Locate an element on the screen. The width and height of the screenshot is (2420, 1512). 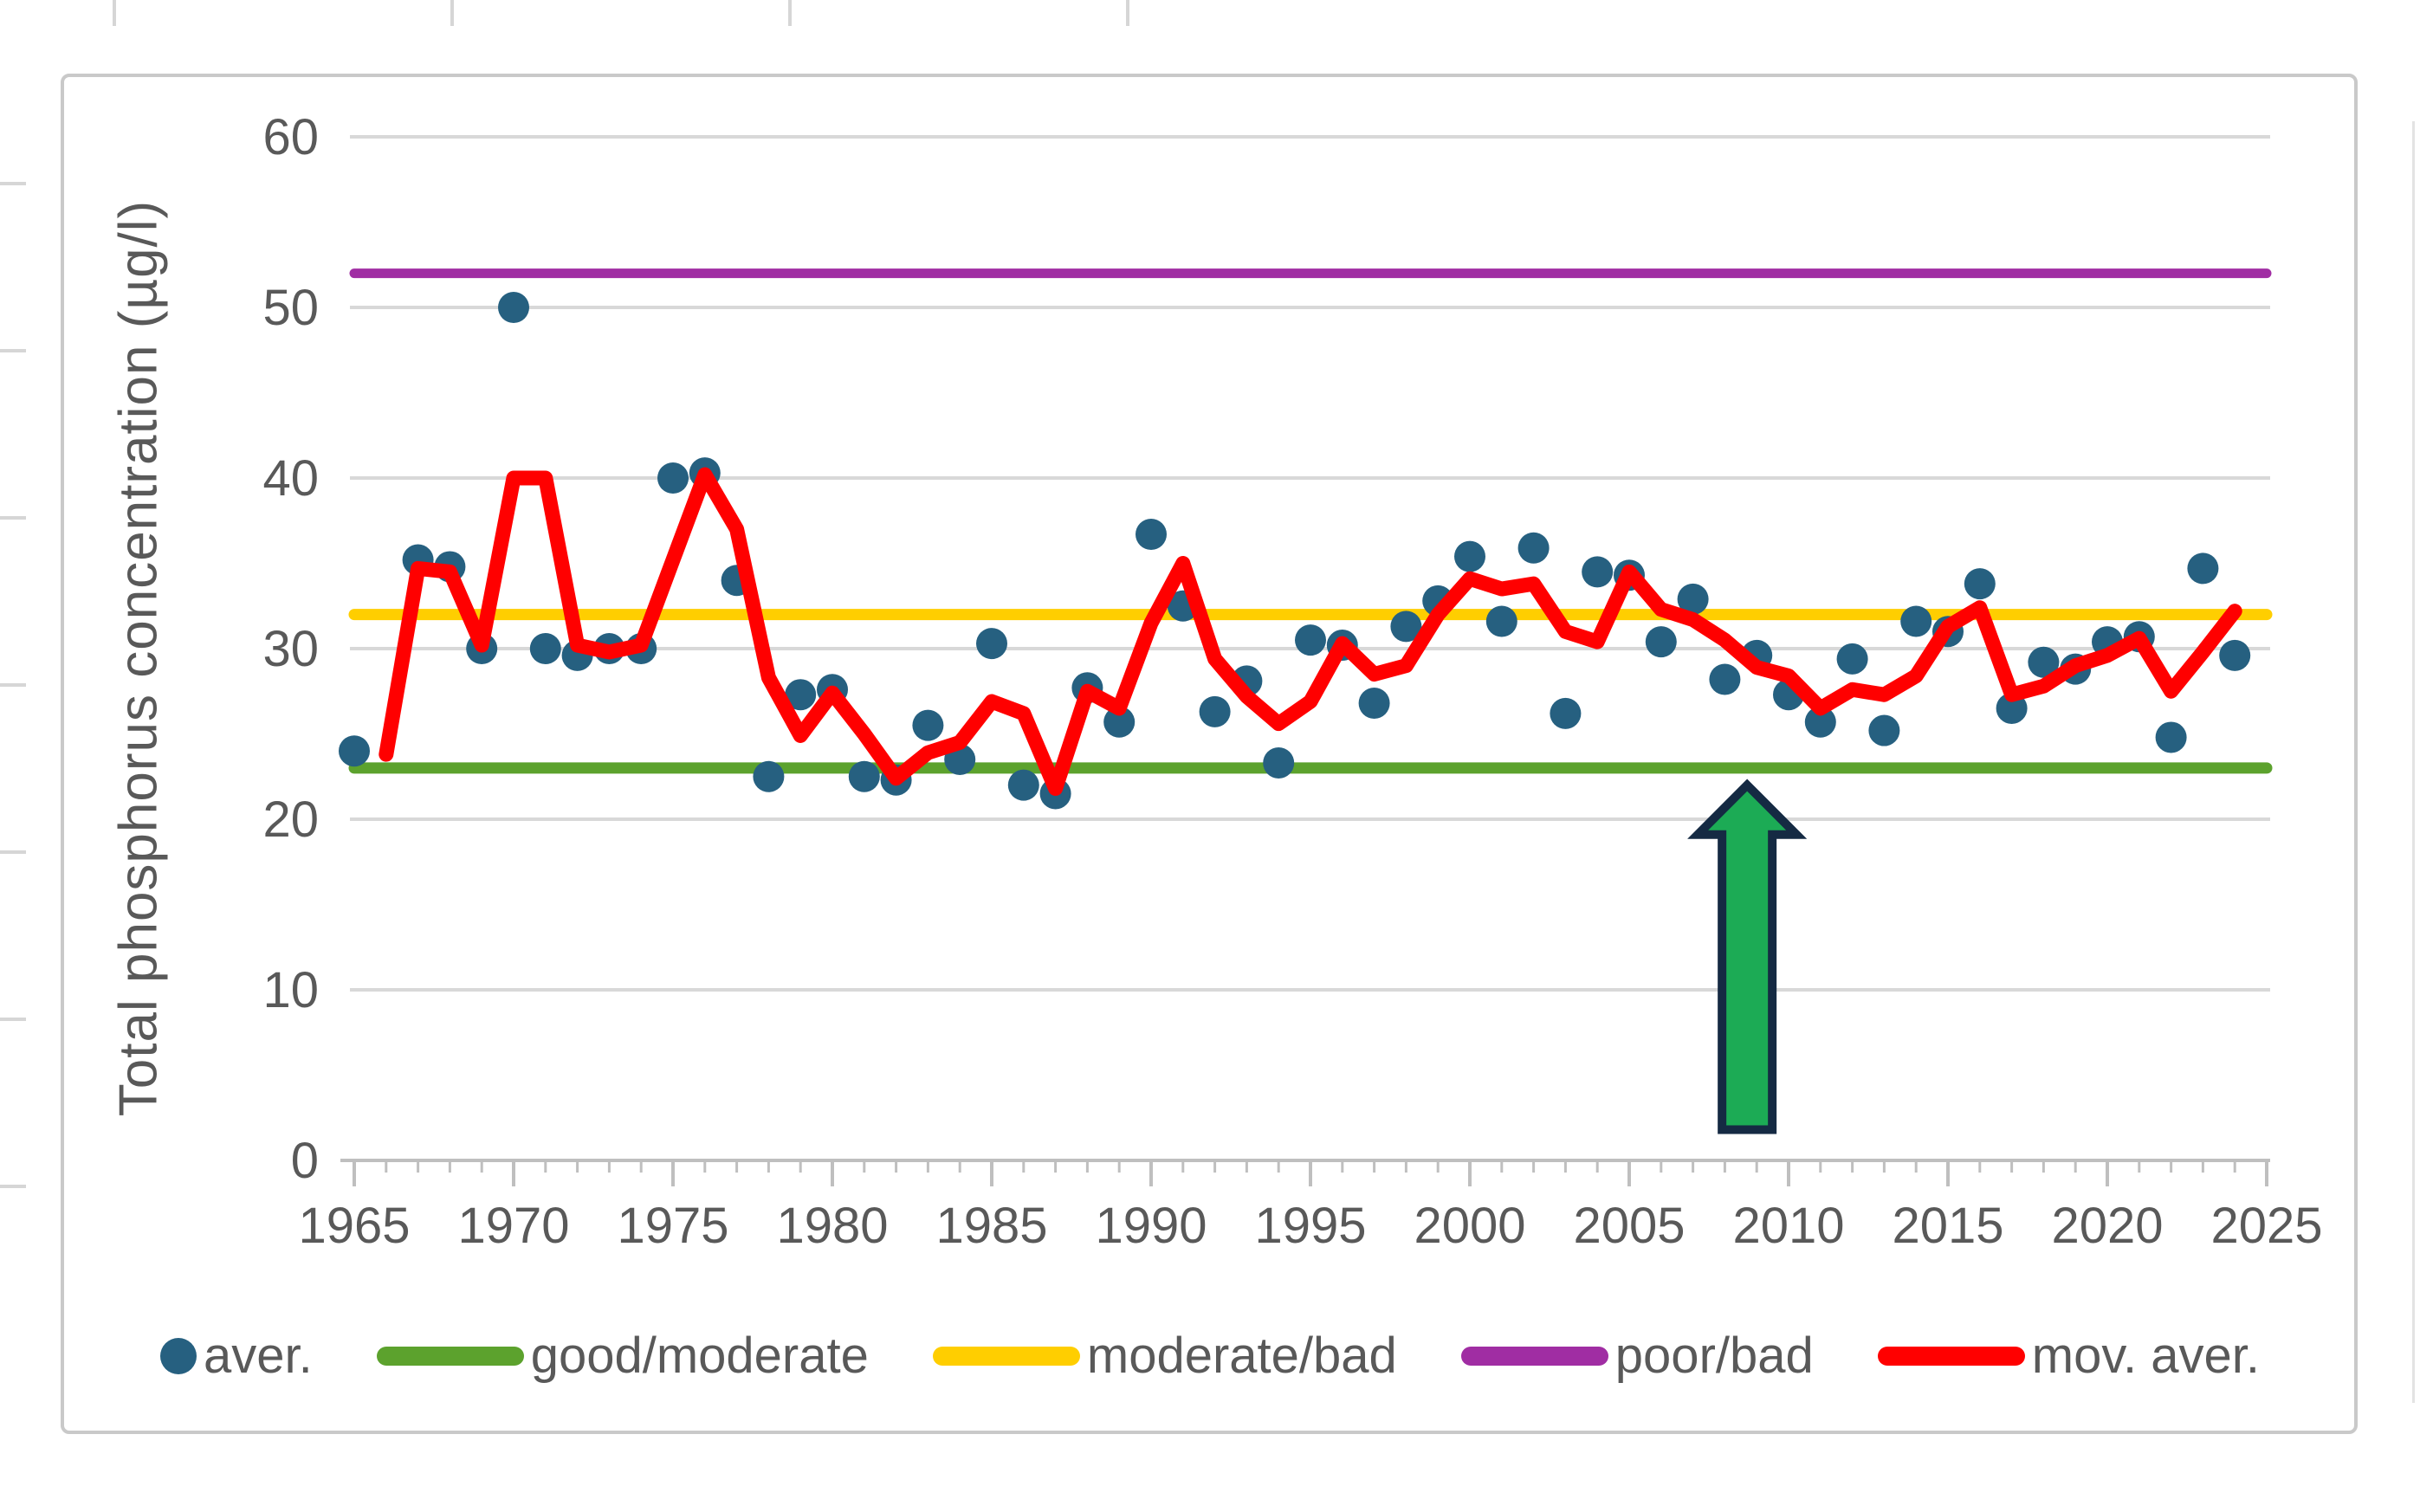
green-line-swatch-icon is located at coordinates (450, 1356).